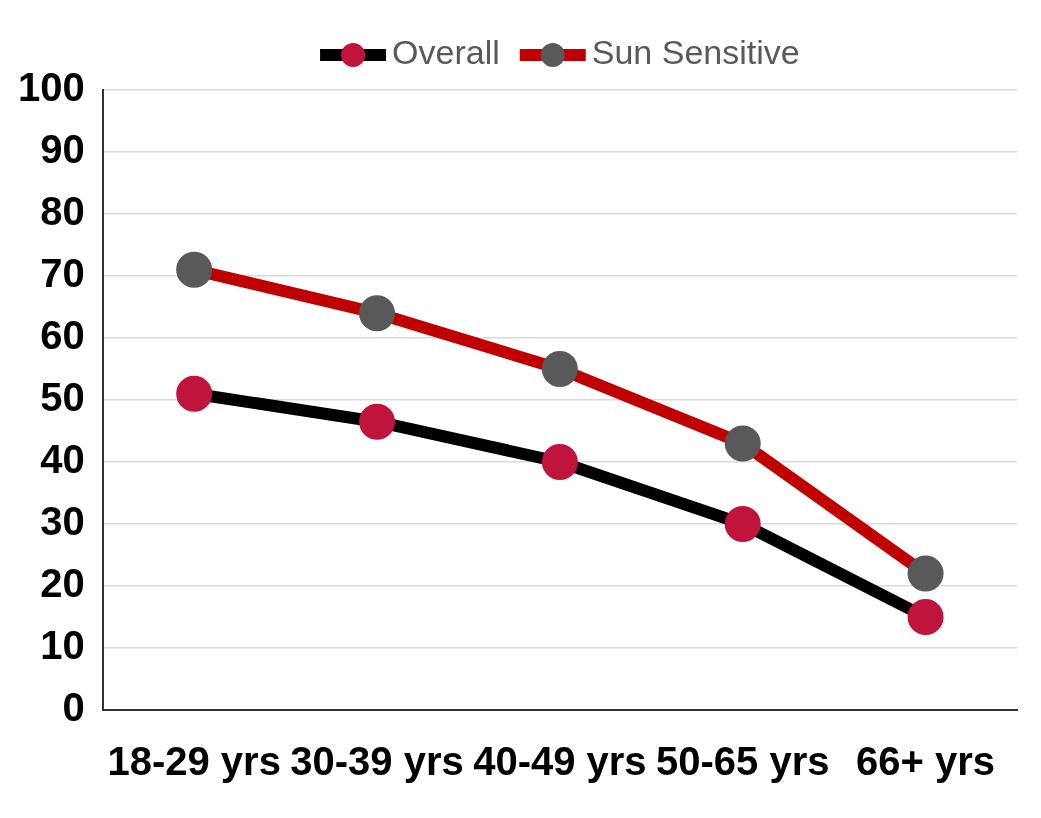  Describe the element at coordinates (62, 459) in the screenshot. I see `y-tick-label: 40` at that location.